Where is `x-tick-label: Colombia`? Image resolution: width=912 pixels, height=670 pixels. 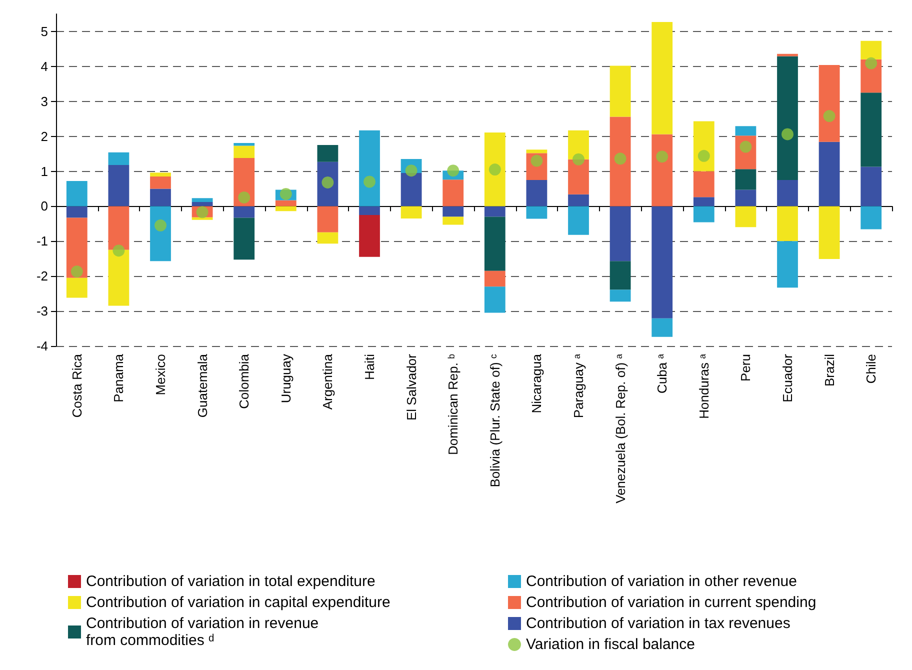 x-tick-label: Colombia is located at coordinates (244, 381).